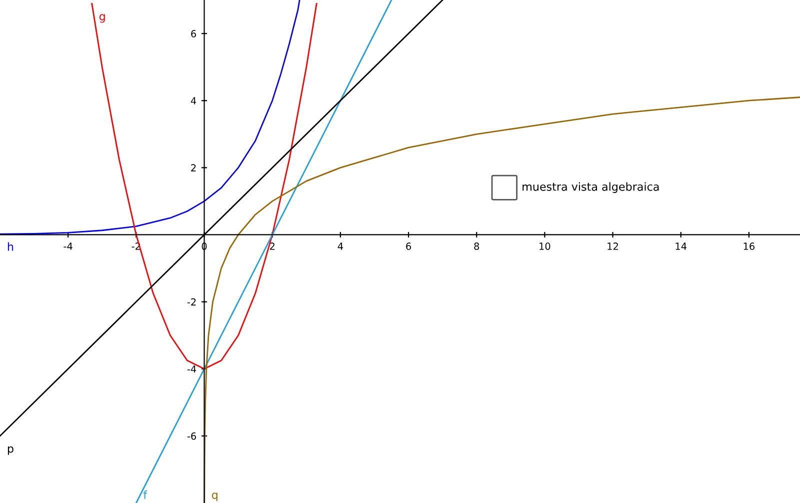 This screenshot has height=503, width=800. I want to click on x-tick-label: 12, so click(613, 246).